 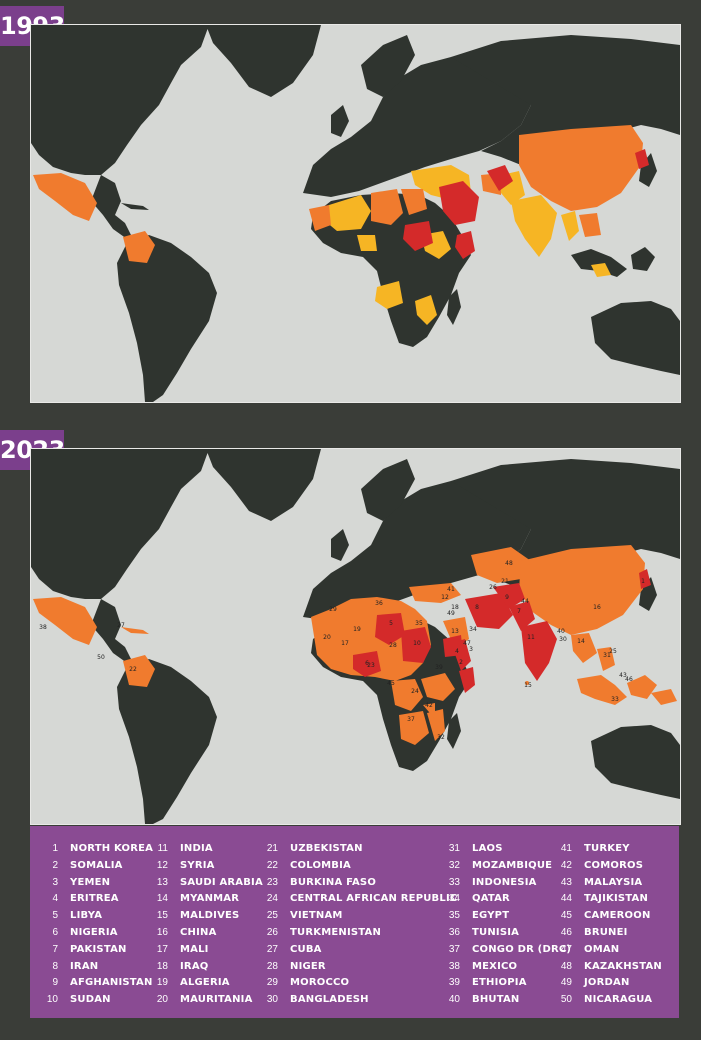 I want to click on map-number-label: 10, so click(x=417, y=643).